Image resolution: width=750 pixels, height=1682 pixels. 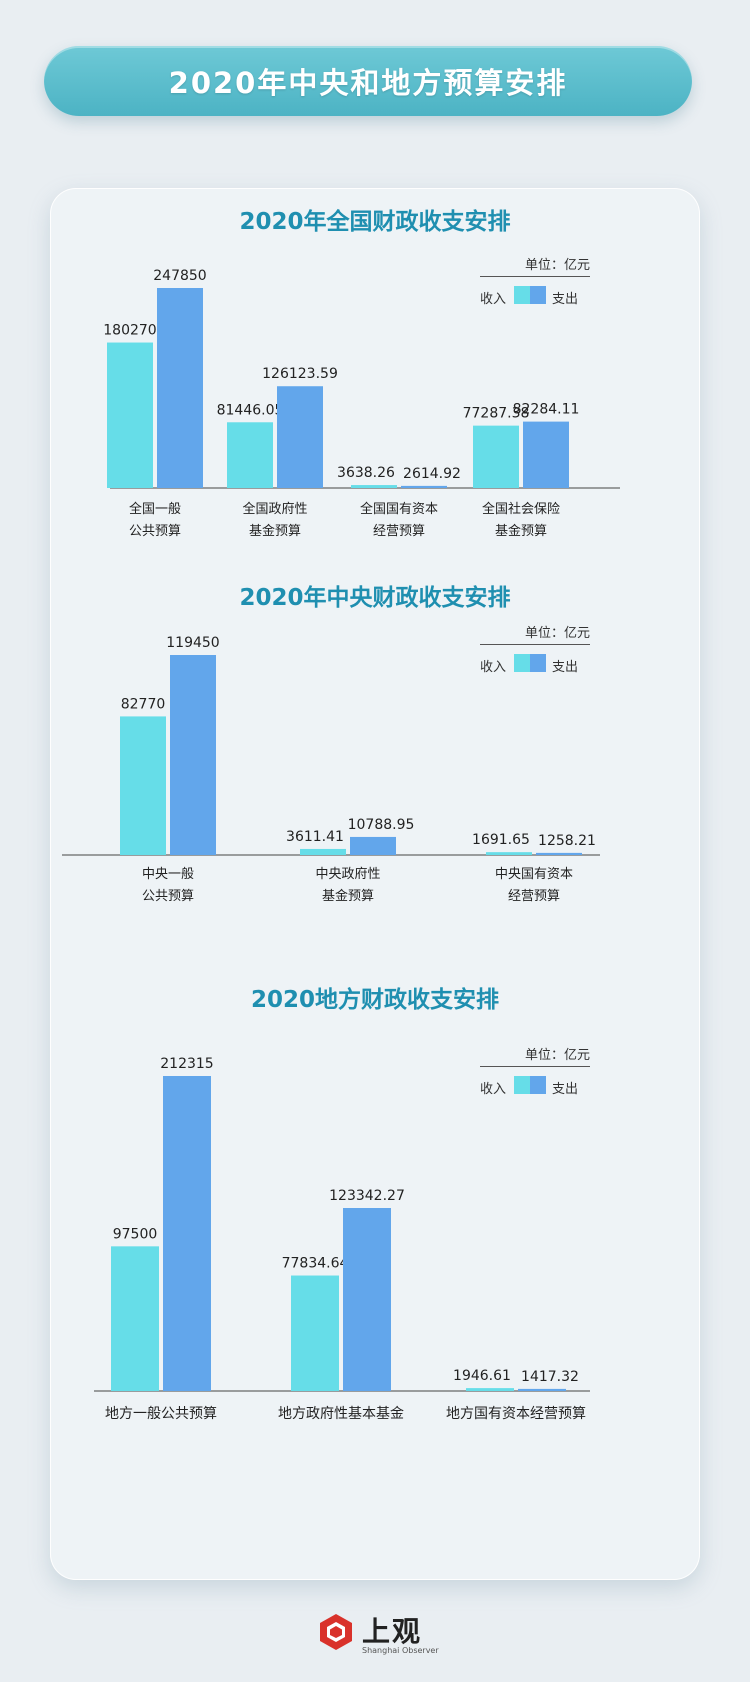 I want to click on data-label-expense: 212315, so click(x=186, y=1064).